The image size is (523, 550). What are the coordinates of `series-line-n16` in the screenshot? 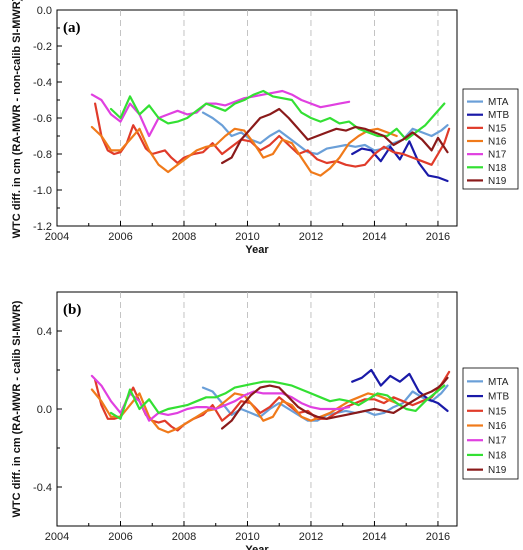 It's located at (244, 151).